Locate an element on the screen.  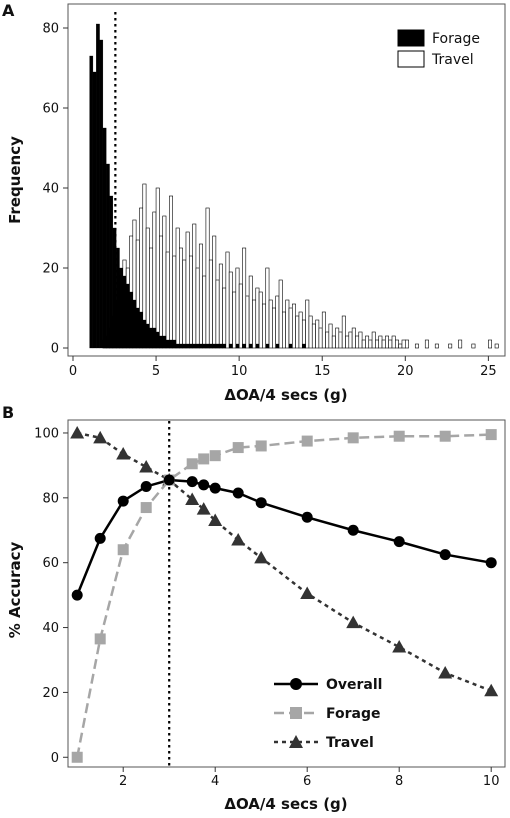
y-tick-label: 40 is located at coordinates (50, 628).